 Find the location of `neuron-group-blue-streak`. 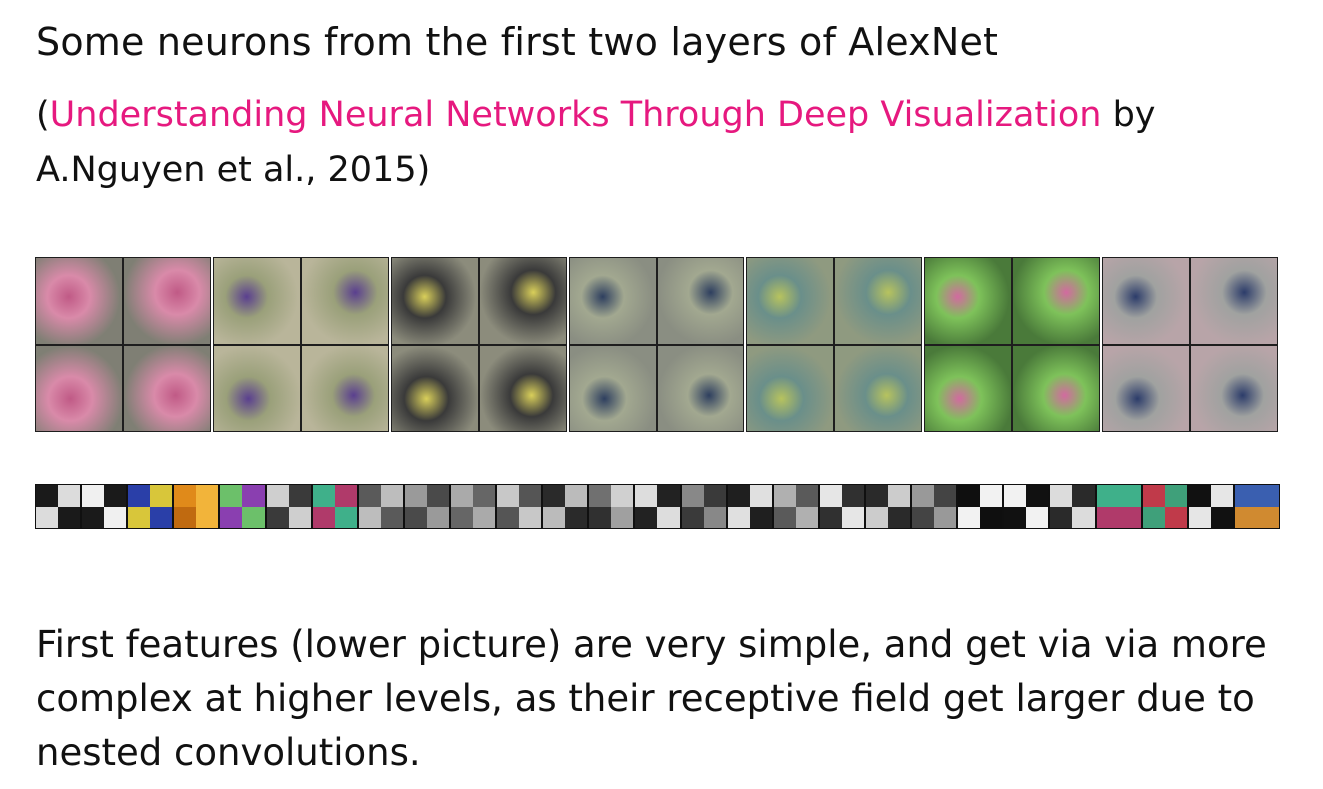

neuron-group-blue-streak is located at coordinates (1190, 344).